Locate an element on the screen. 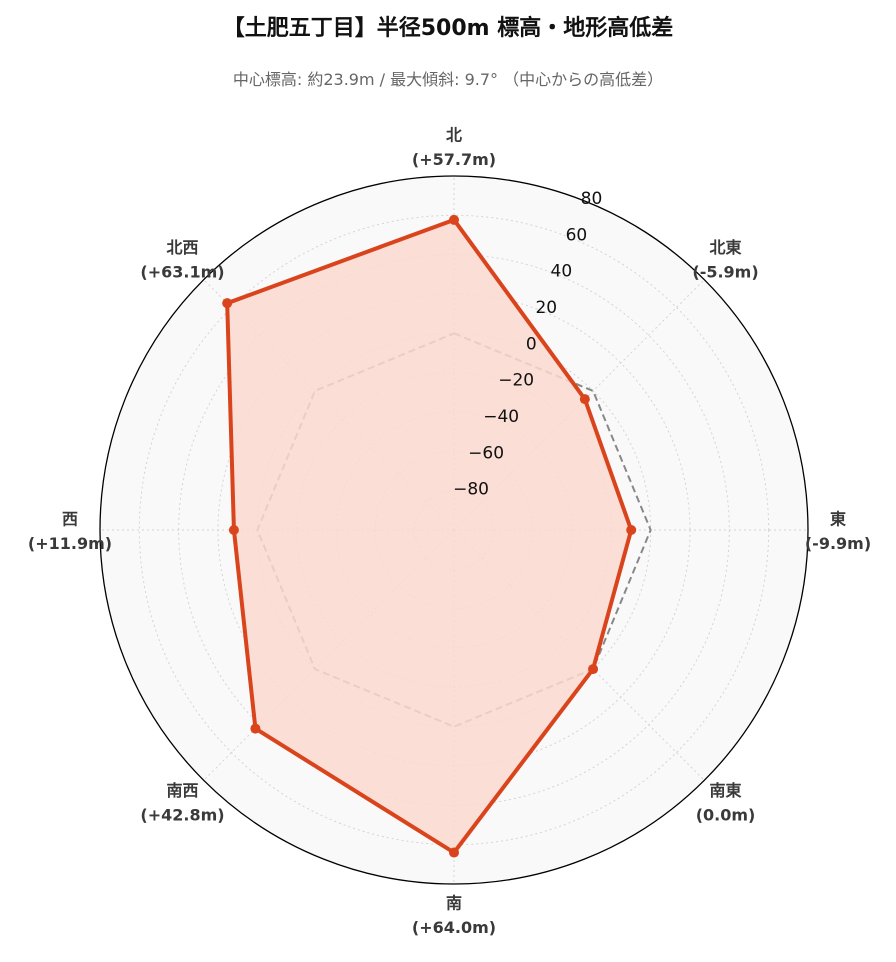  r-tick-label: −20 is located at coordinates (516, 381).